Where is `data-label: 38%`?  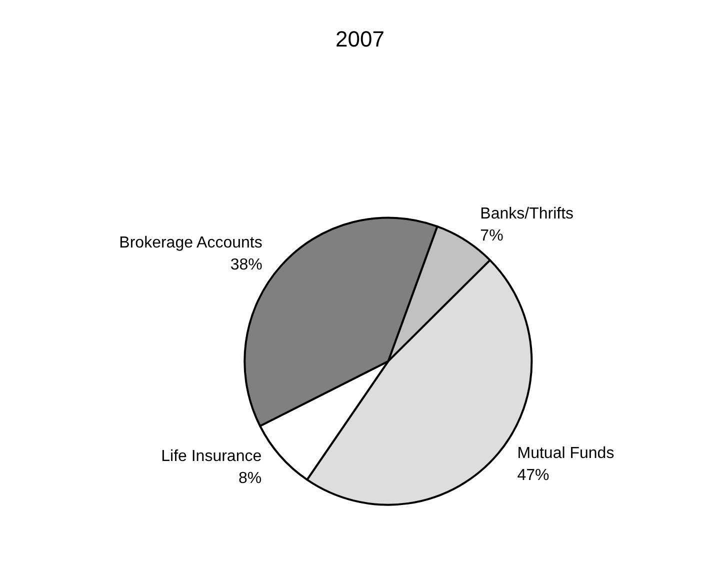
data-label: 38% is located at coordinates (246, 265).